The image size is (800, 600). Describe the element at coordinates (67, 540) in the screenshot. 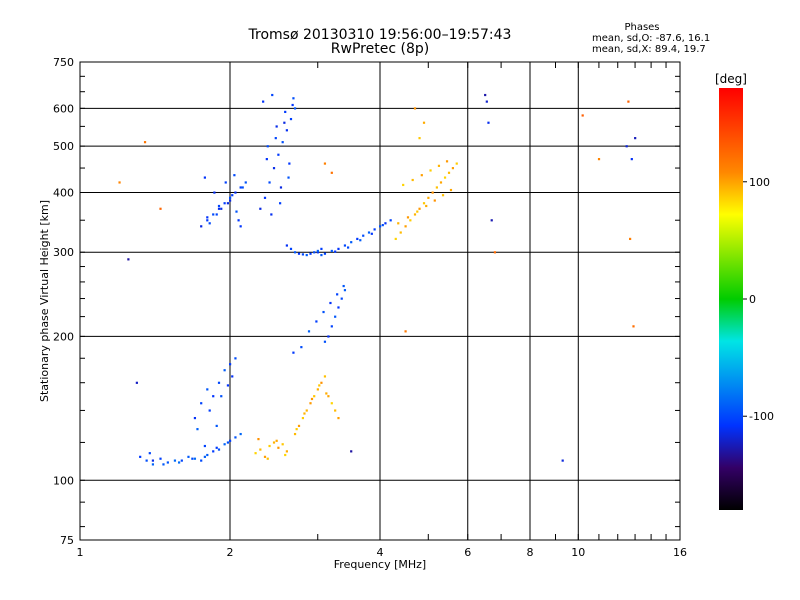

I see `y-tick-label: 75` at that location.